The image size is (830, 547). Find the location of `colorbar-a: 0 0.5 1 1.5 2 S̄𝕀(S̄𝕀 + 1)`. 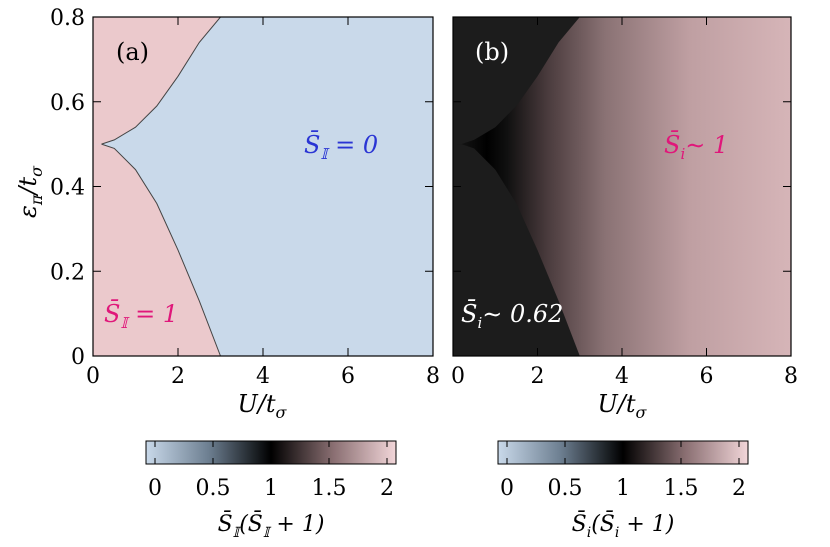

colorbar-a: 0 0.5 1 1.5 2 S̄𝕀(S̄𝕀 + 1) is located at coordinates (271, 490).